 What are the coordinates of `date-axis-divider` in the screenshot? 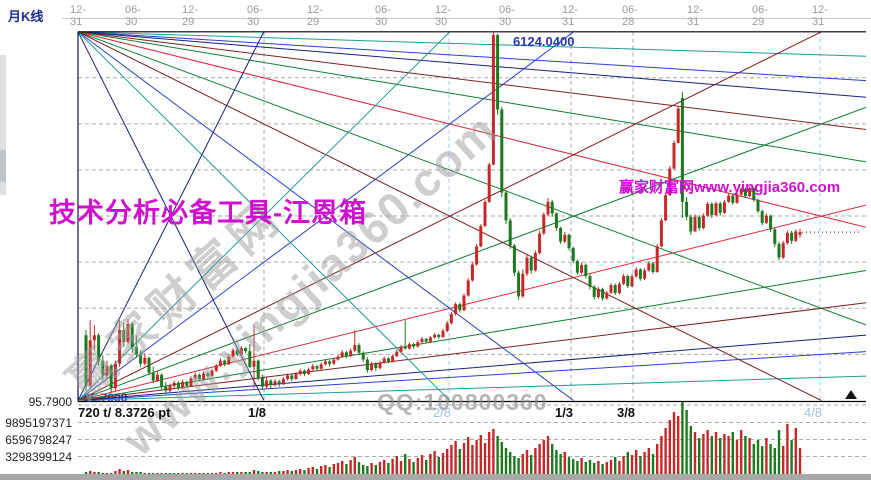 It's located at (466, 18).